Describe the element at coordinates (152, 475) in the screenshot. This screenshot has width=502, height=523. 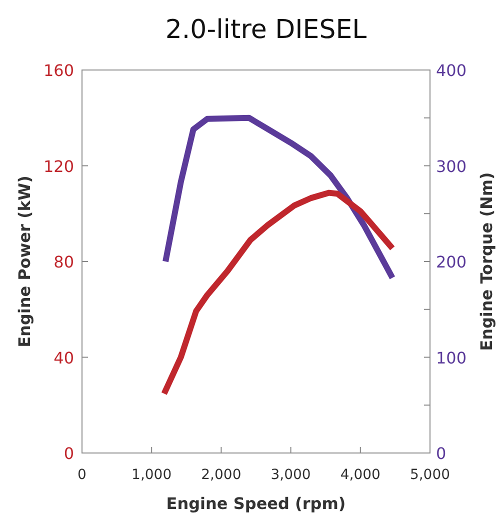
I see `x-tick-label: 1,000` at that location.